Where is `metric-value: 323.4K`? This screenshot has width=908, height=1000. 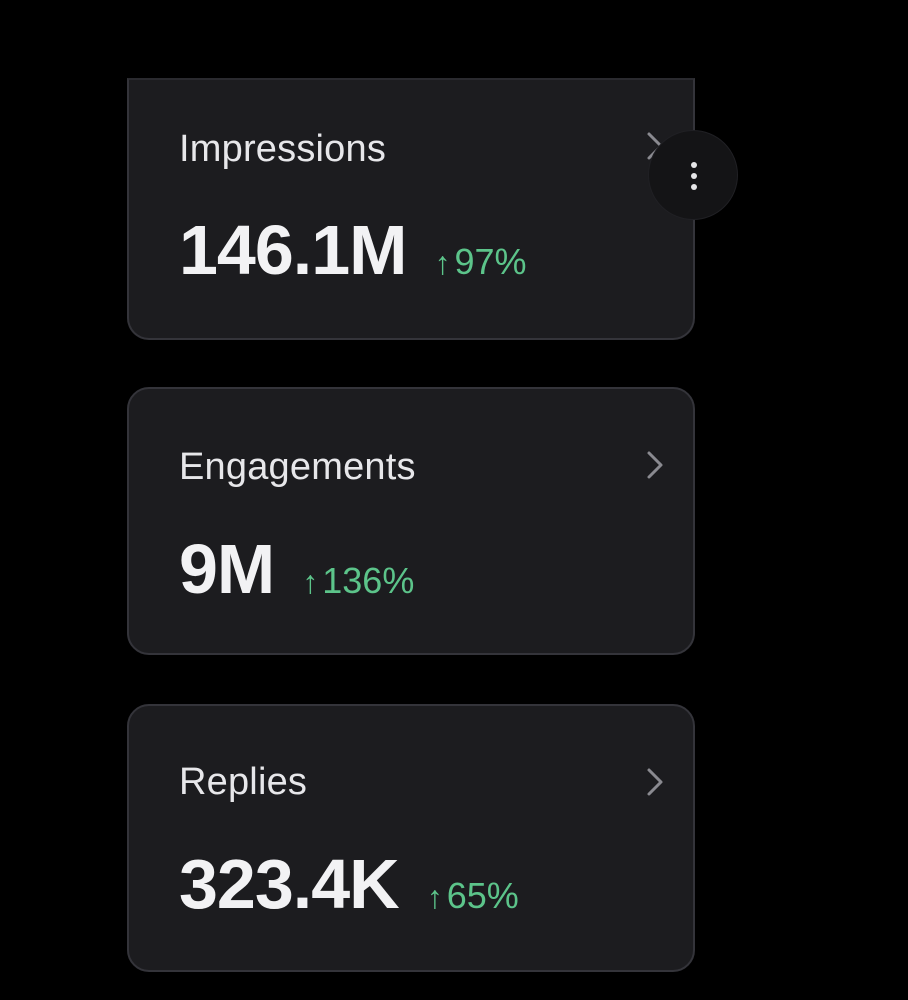
metric-value: 323.4K is located at coordinates (289, 884).